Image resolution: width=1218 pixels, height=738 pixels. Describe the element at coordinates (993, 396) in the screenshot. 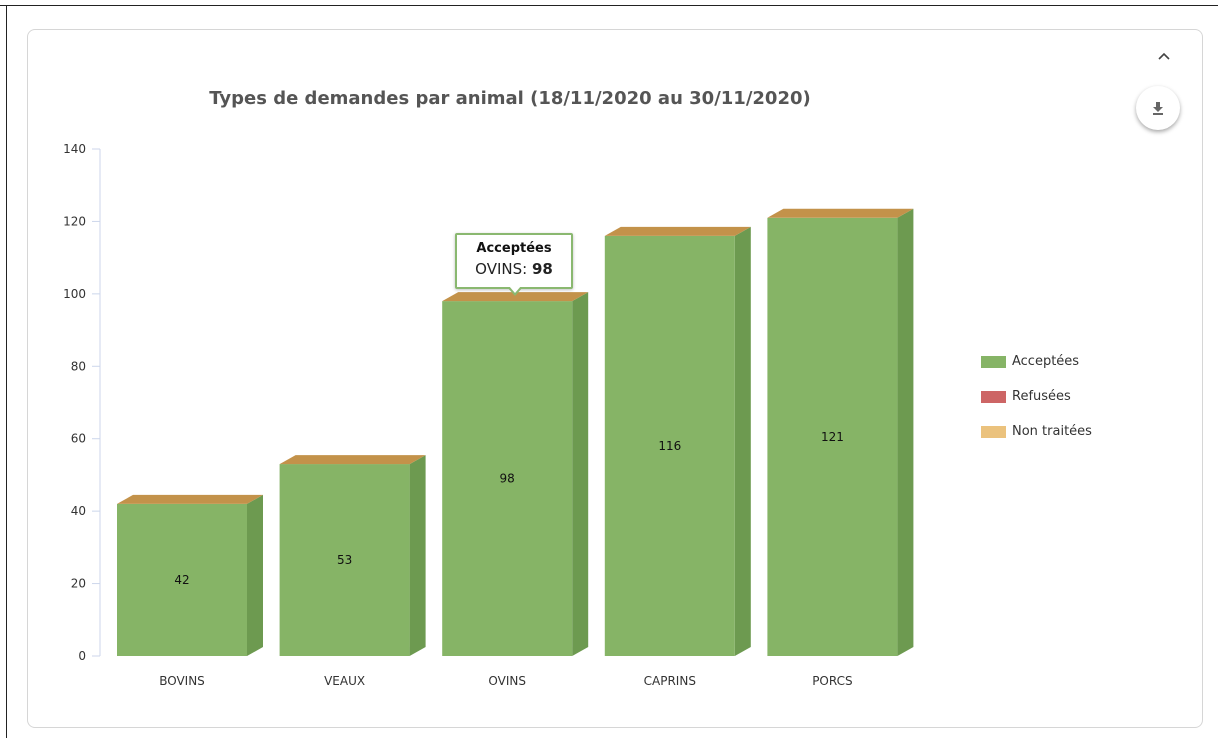

I see `legend-swatch-refusees` at that location.